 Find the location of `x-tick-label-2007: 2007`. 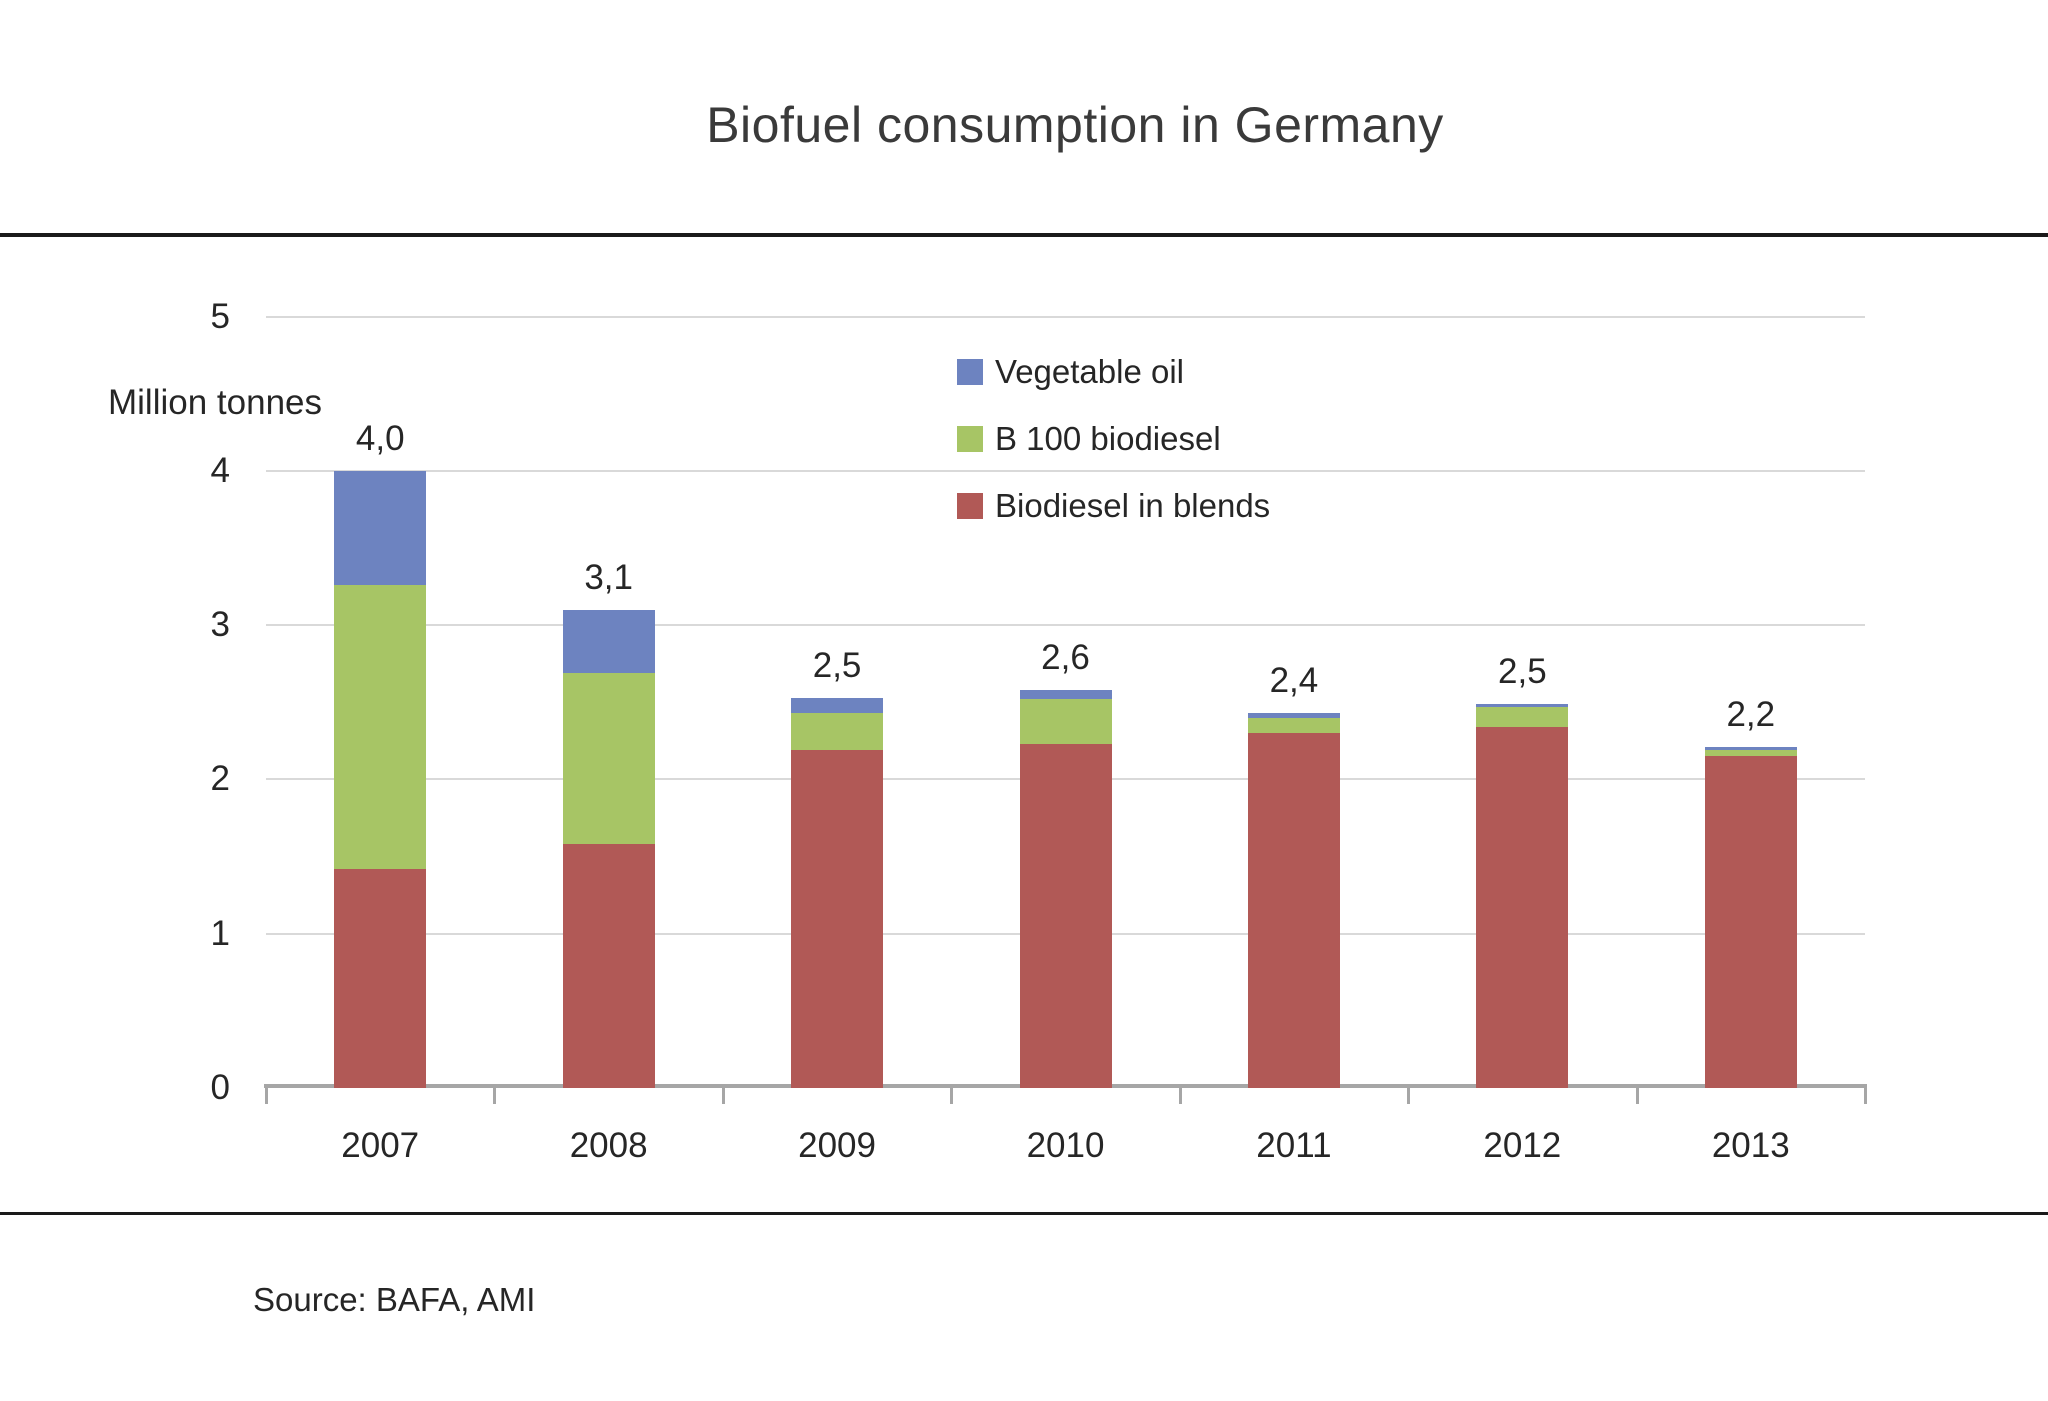

x-tick-label-2007: 2007 is located at coordinates (380, 1145).